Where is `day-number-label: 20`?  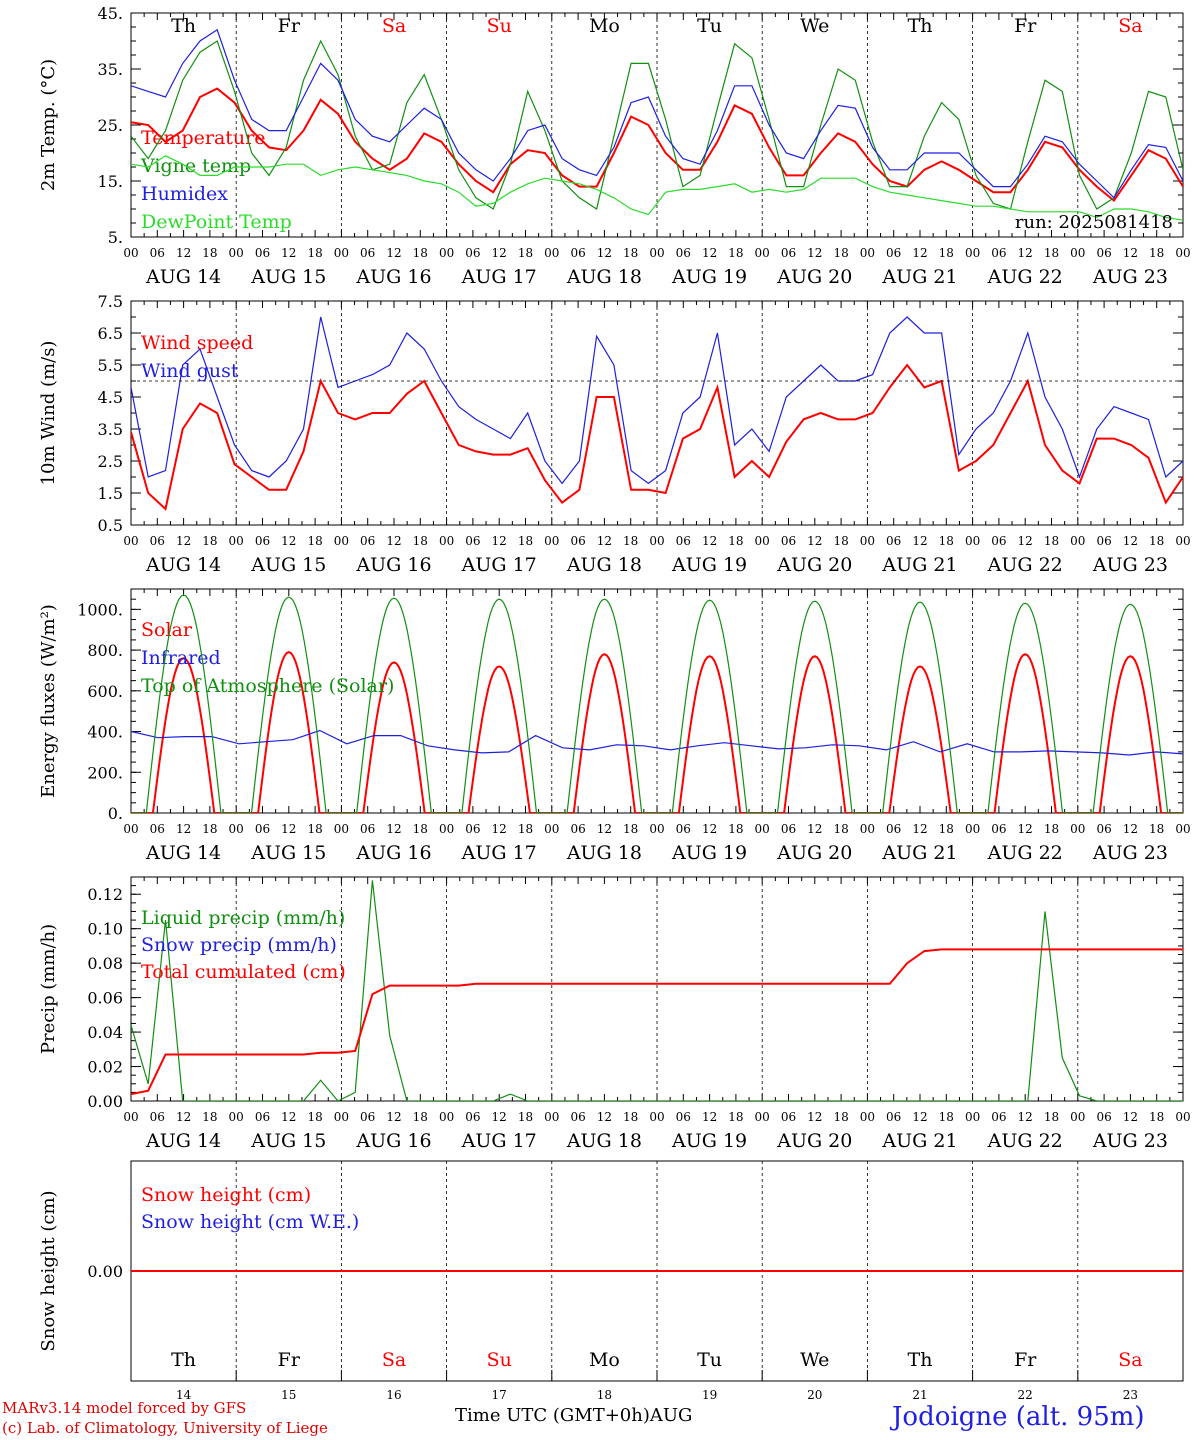
day-number-label: 20 is located at coordinates (814, 1395).